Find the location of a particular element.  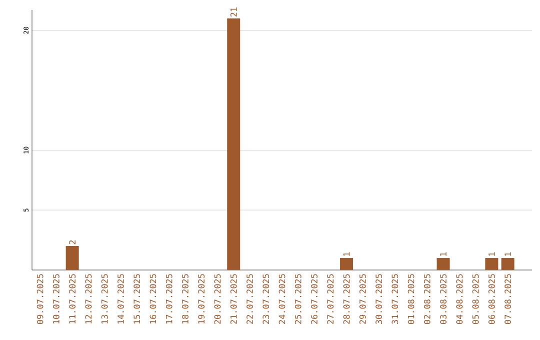

x-tick-label: 01.08.2025 is located at coordinates (411, 299).